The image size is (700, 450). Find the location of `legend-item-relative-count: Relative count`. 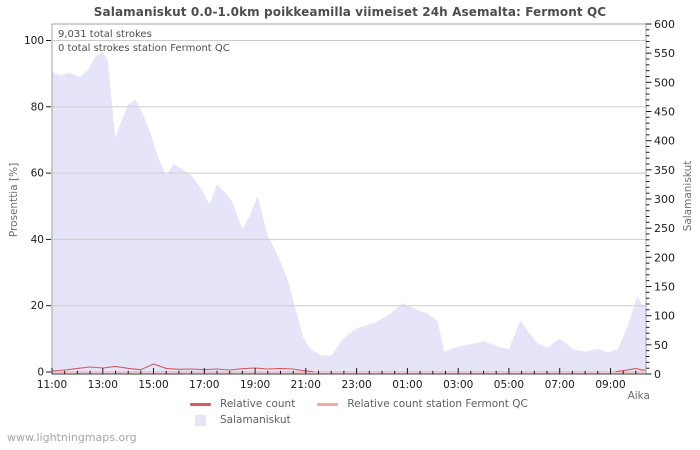

legend-item-relative-count: Relative count is located at coordinates (242, 404).